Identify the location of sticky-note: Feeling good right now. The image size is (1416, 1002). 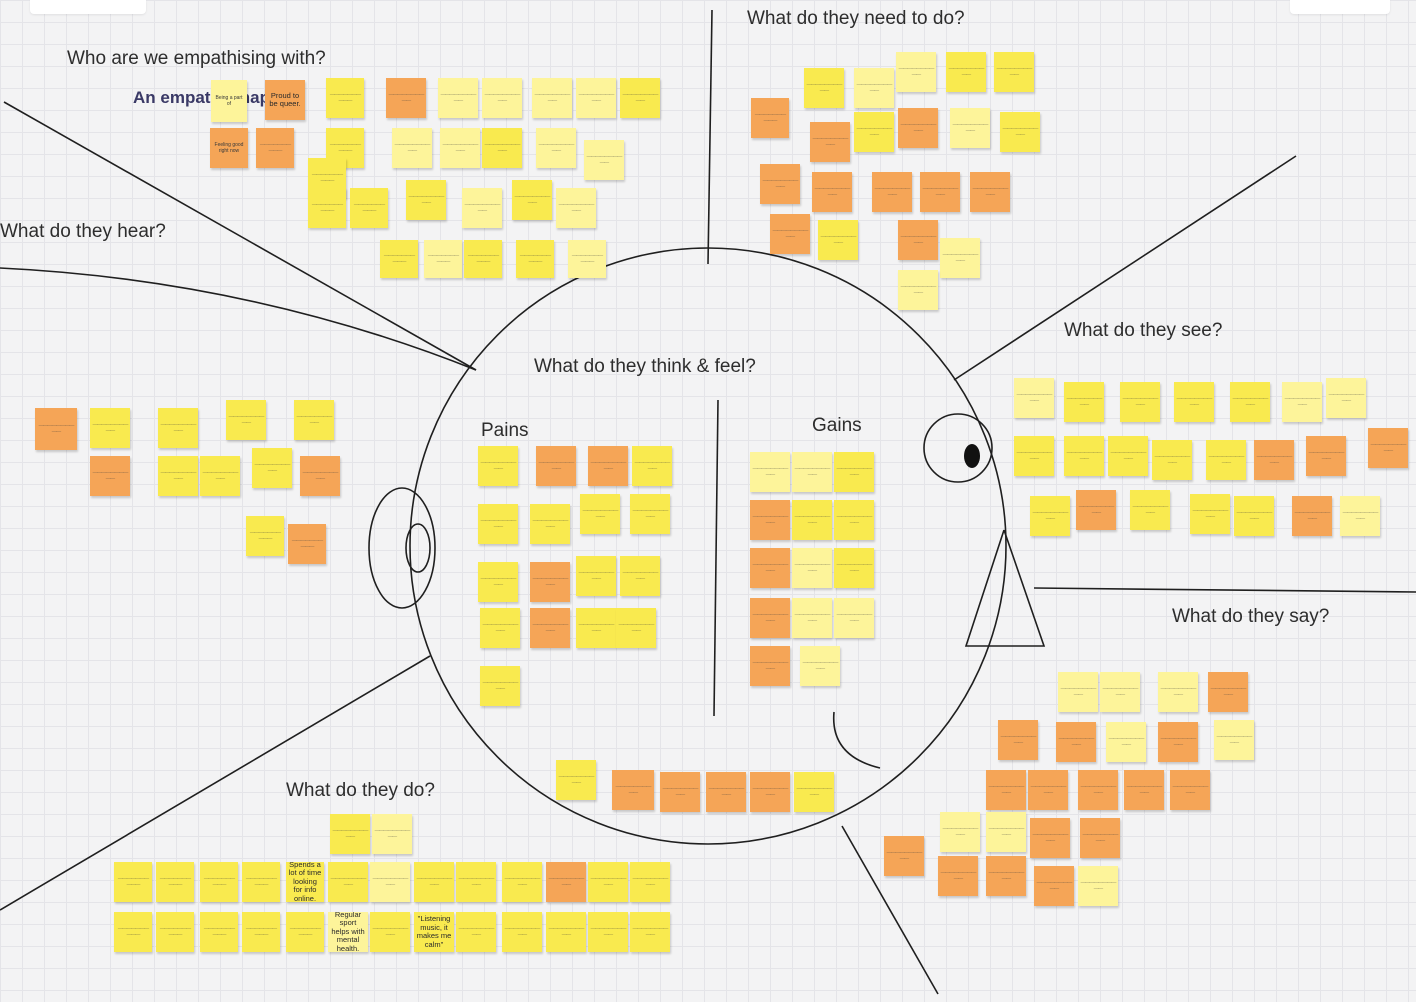
(229, 148).